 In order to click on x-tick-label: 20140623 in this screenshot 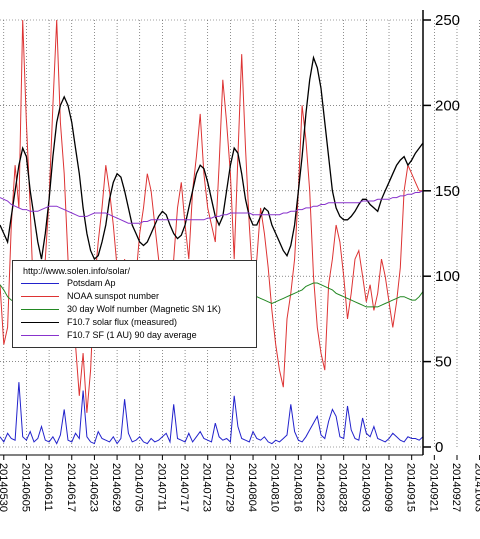, I will do `click(93, 487)`.